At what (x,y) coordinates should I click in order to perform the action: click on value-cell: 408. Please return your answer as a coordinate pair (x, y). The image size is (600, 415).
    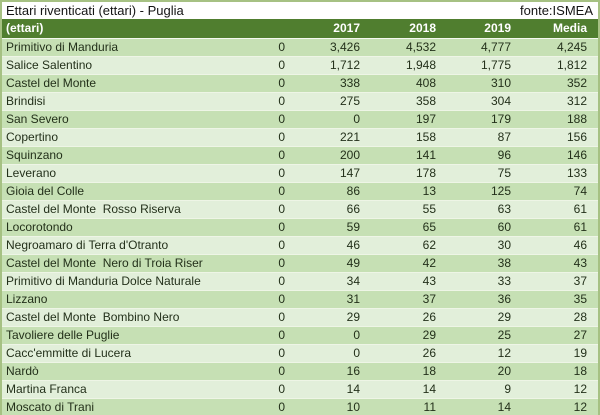
    Looking at the image, I should click on (409, 83).